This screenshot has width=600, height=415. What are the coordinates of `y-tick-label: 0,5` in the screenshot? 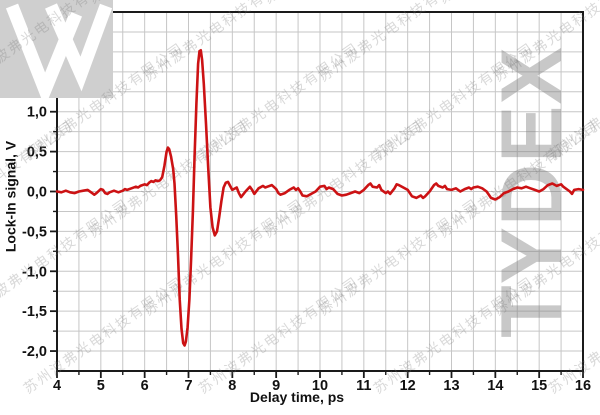 It's located at (37, 153).